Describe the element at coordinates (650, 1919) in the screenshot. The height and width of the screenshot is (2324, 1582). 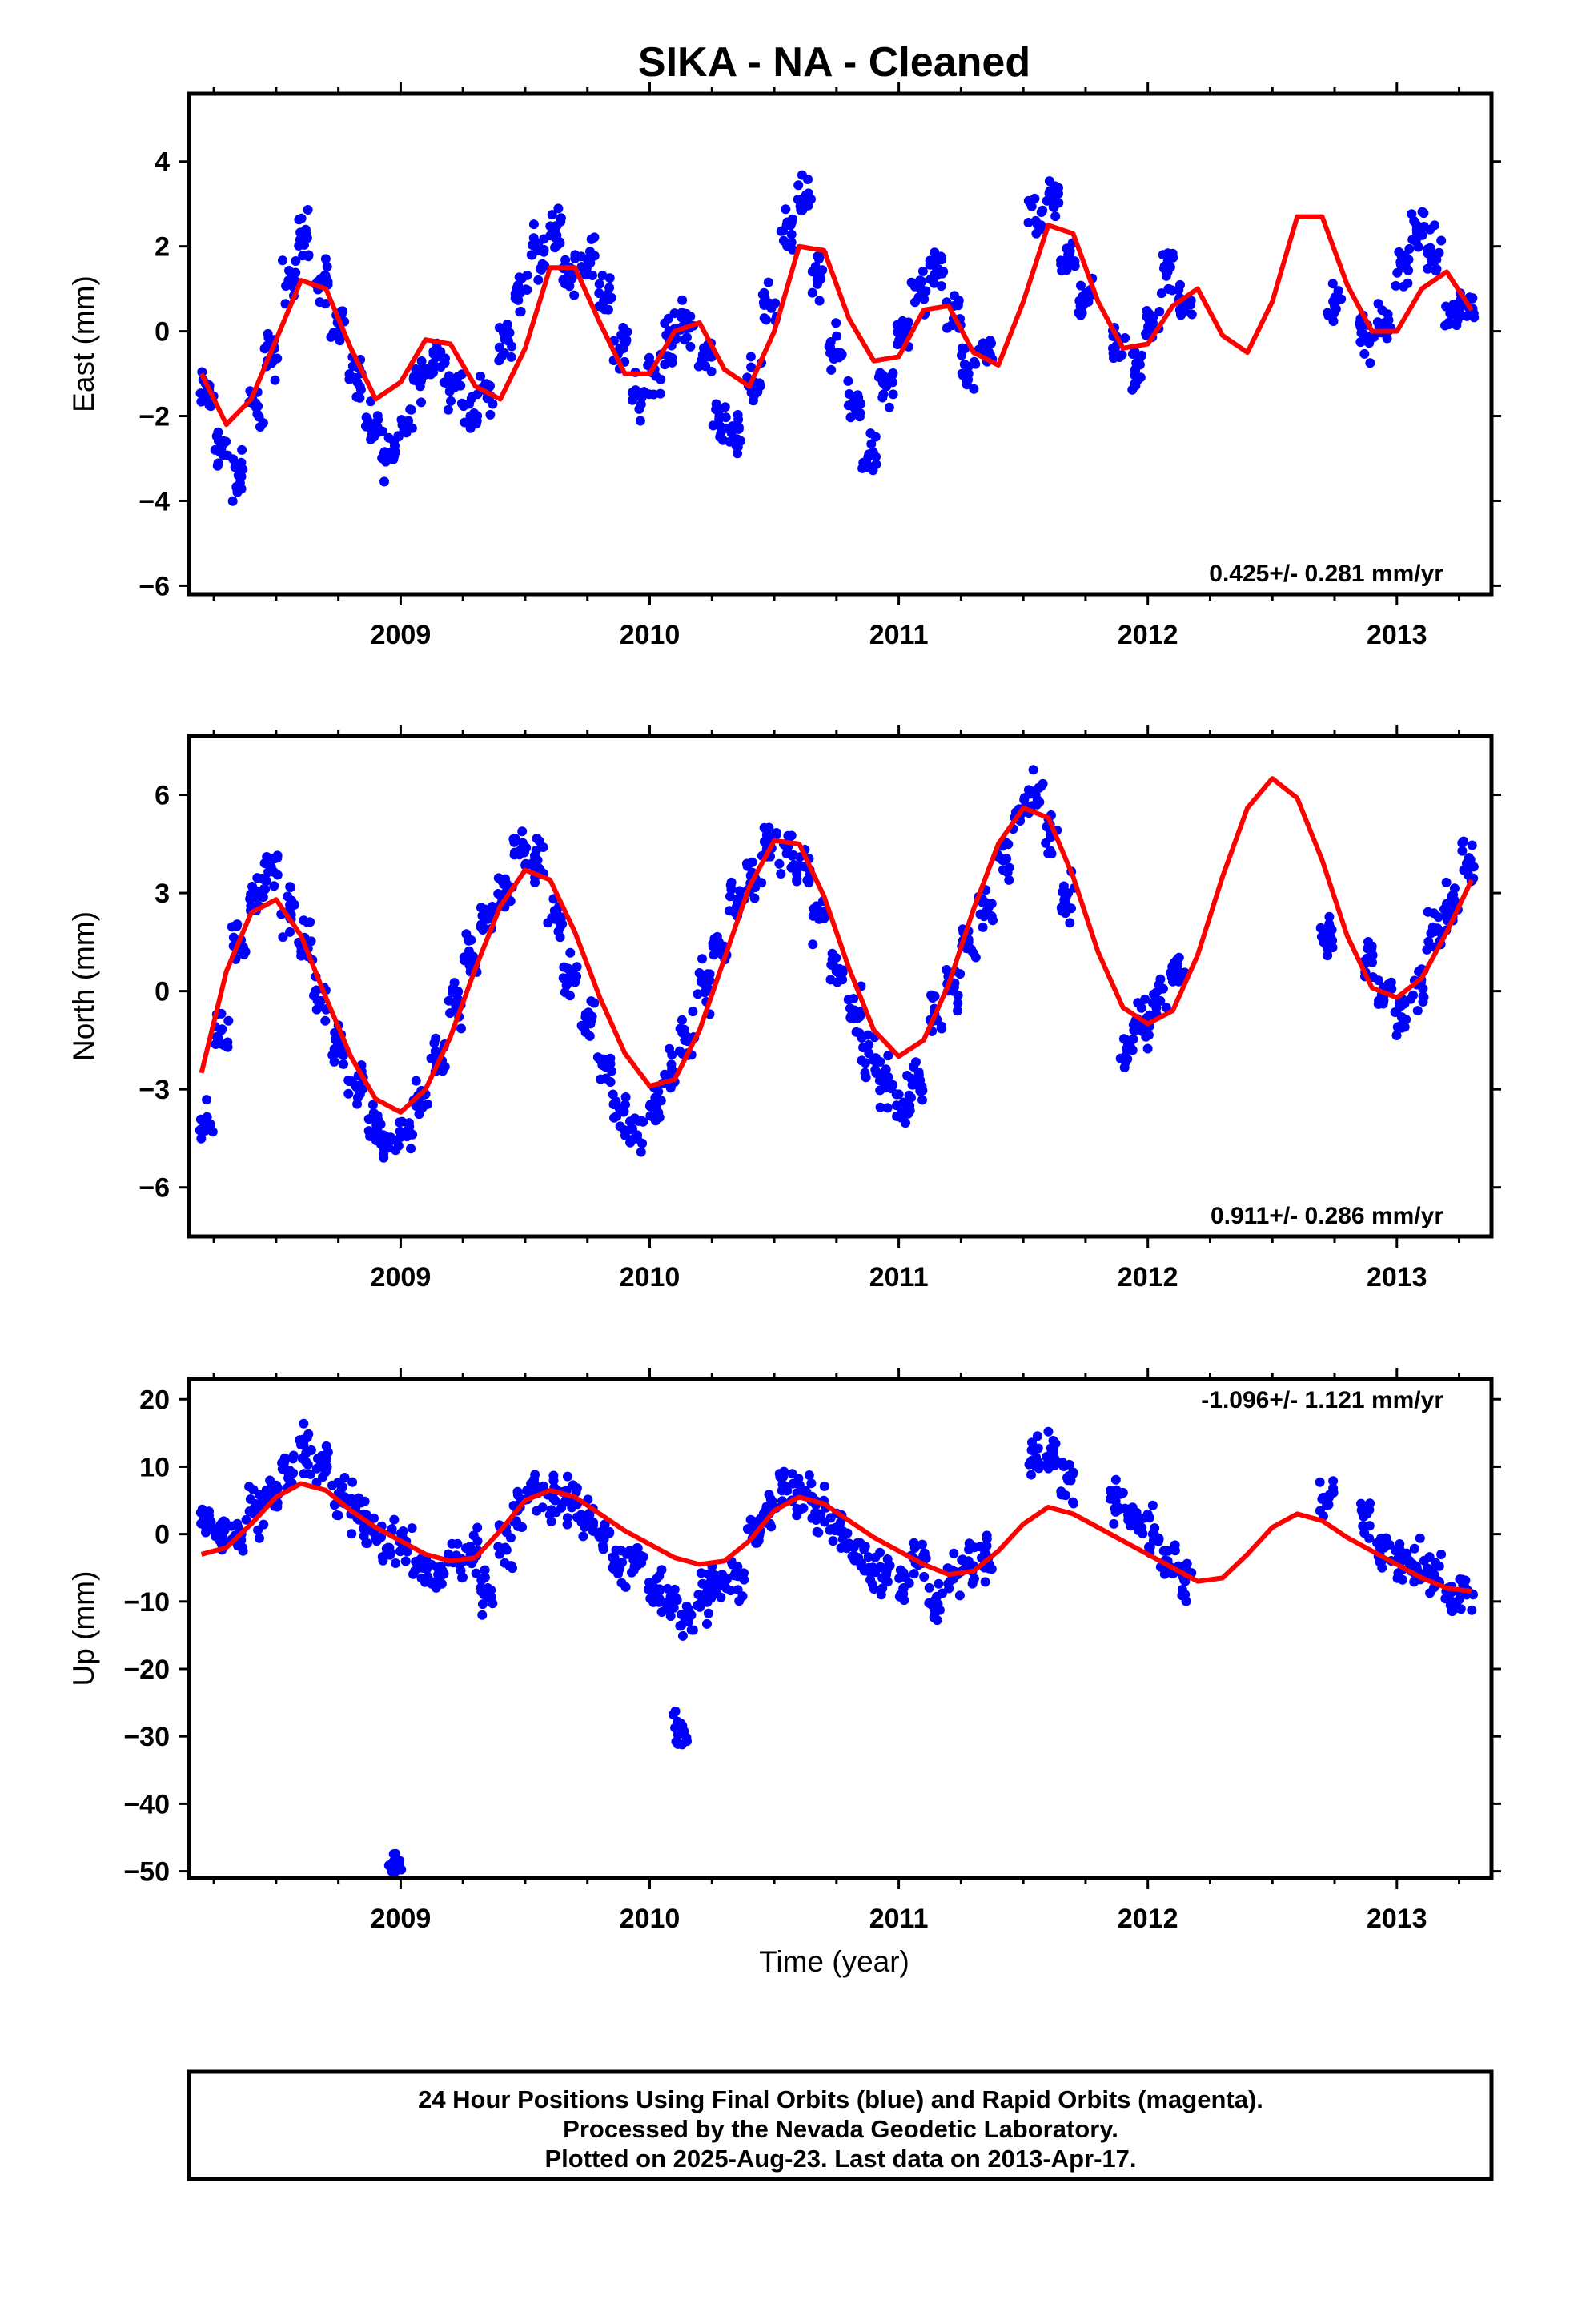
I see `up-xtick-label: 2010` at that location.